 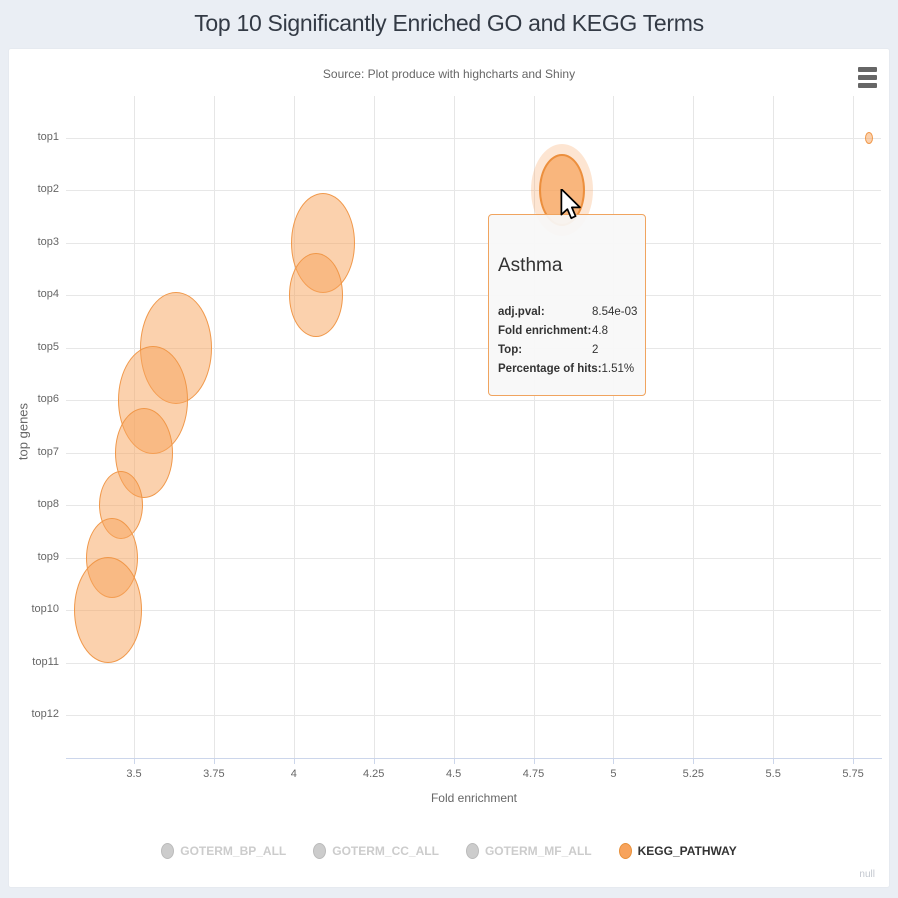 I want to click on mouse-cursor-icon, so click(x=570, y=204).